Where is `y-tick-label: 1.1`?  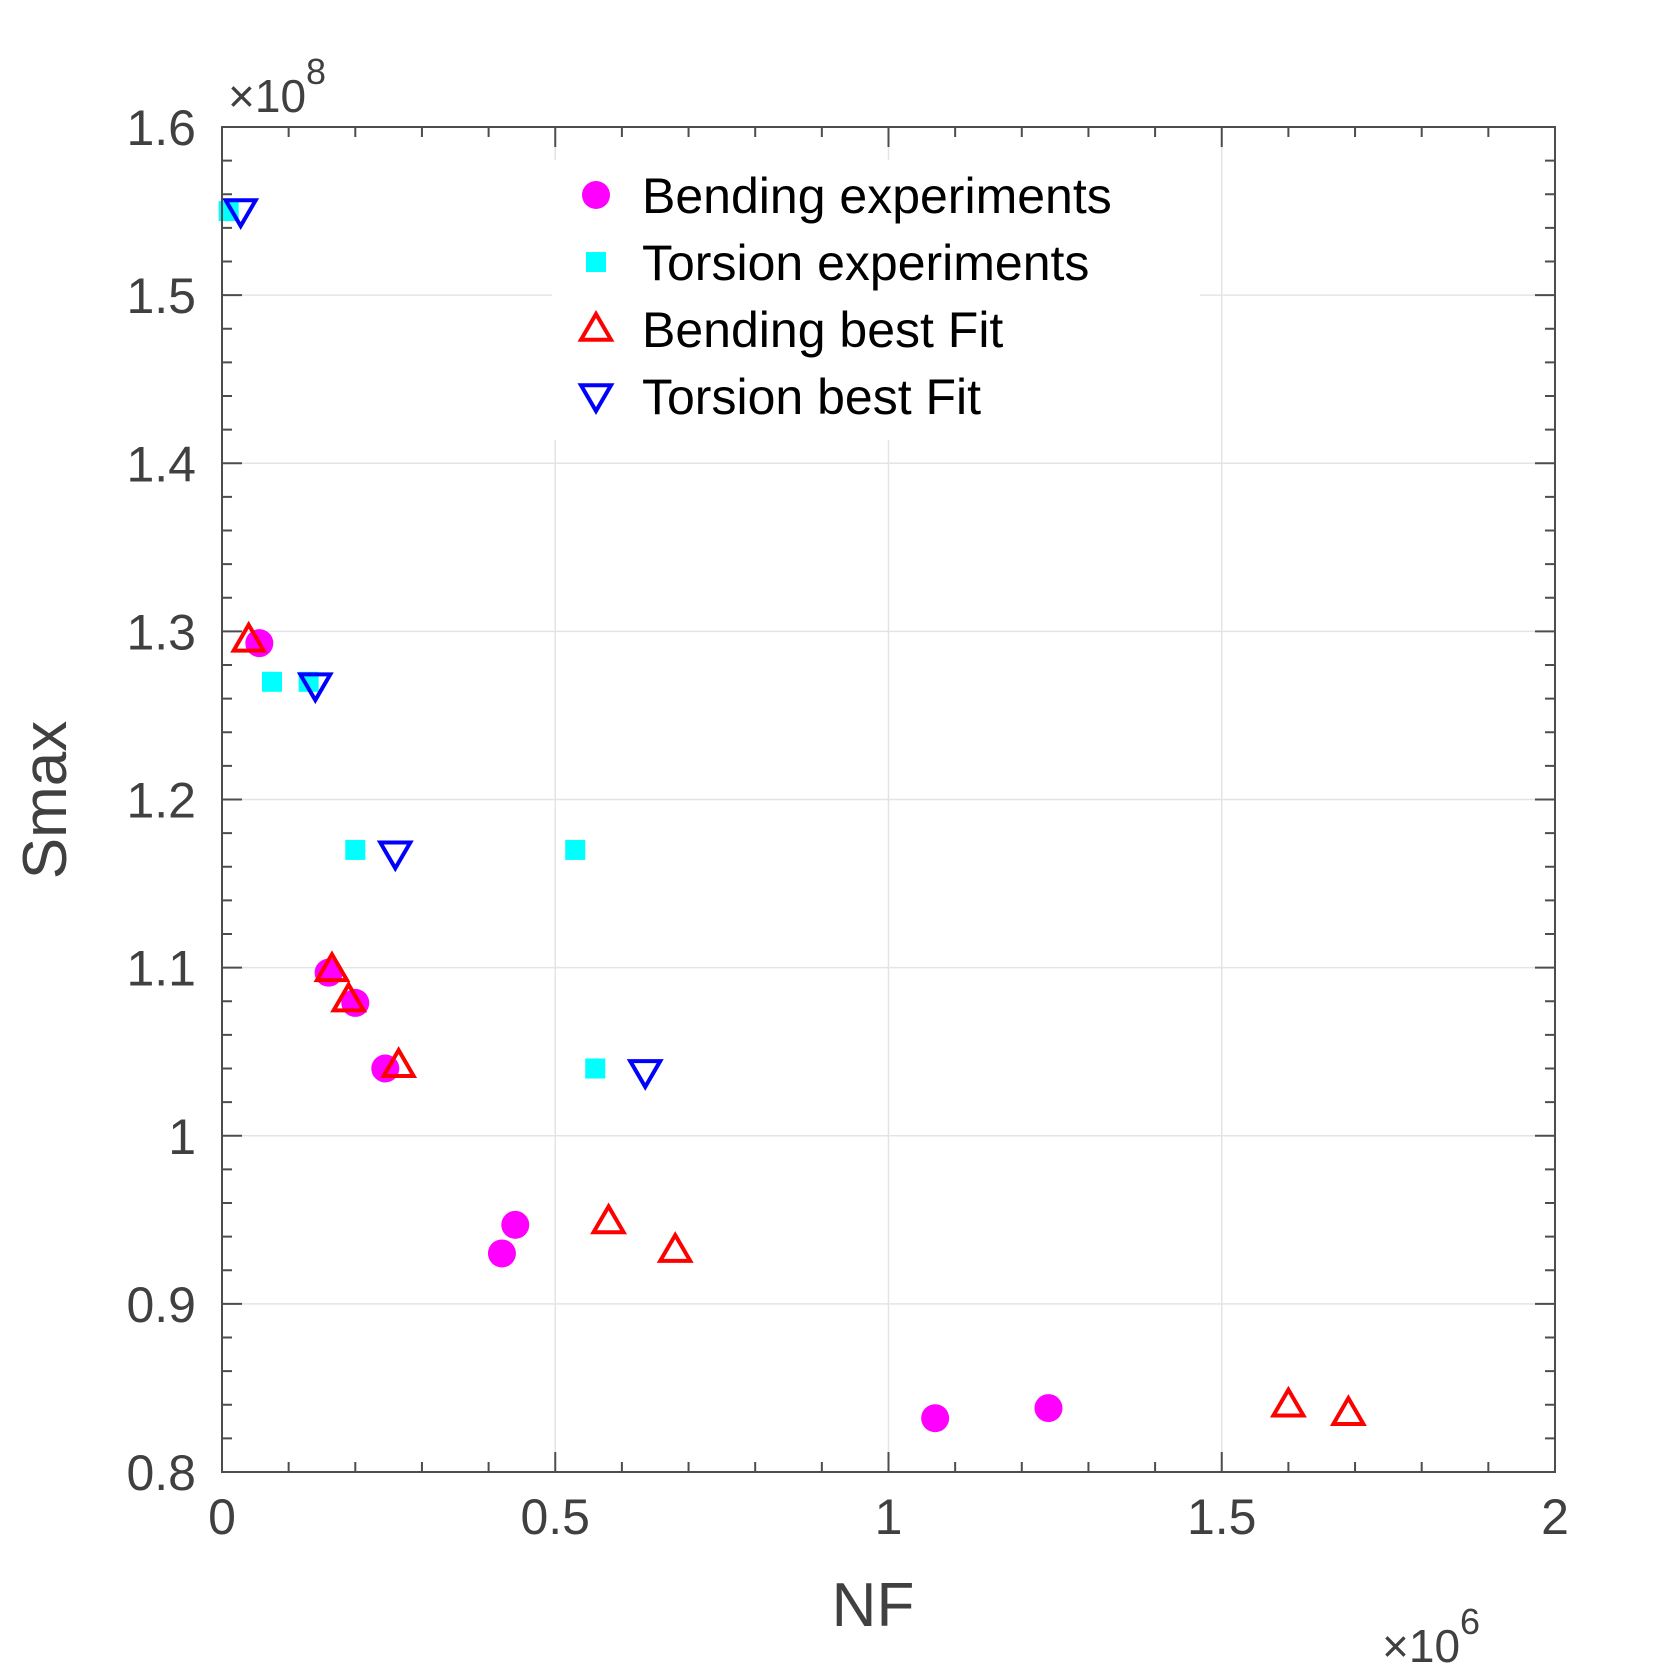 y-tick-label: 1.1 is located at coordinates (161, 969).